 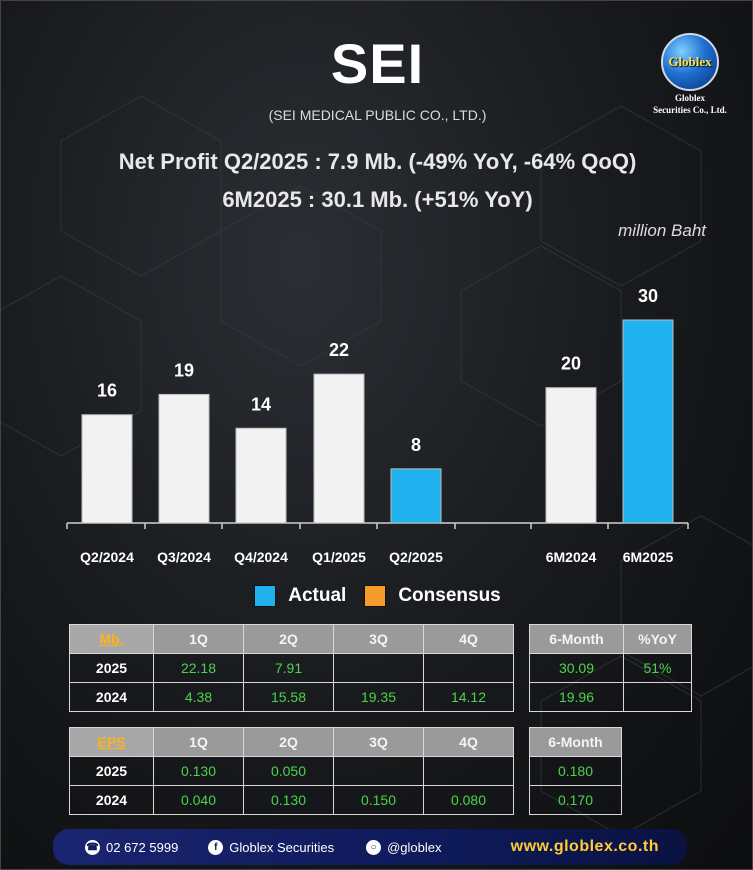 I want to click on line-icon: ○, so click(x=374, y=847).